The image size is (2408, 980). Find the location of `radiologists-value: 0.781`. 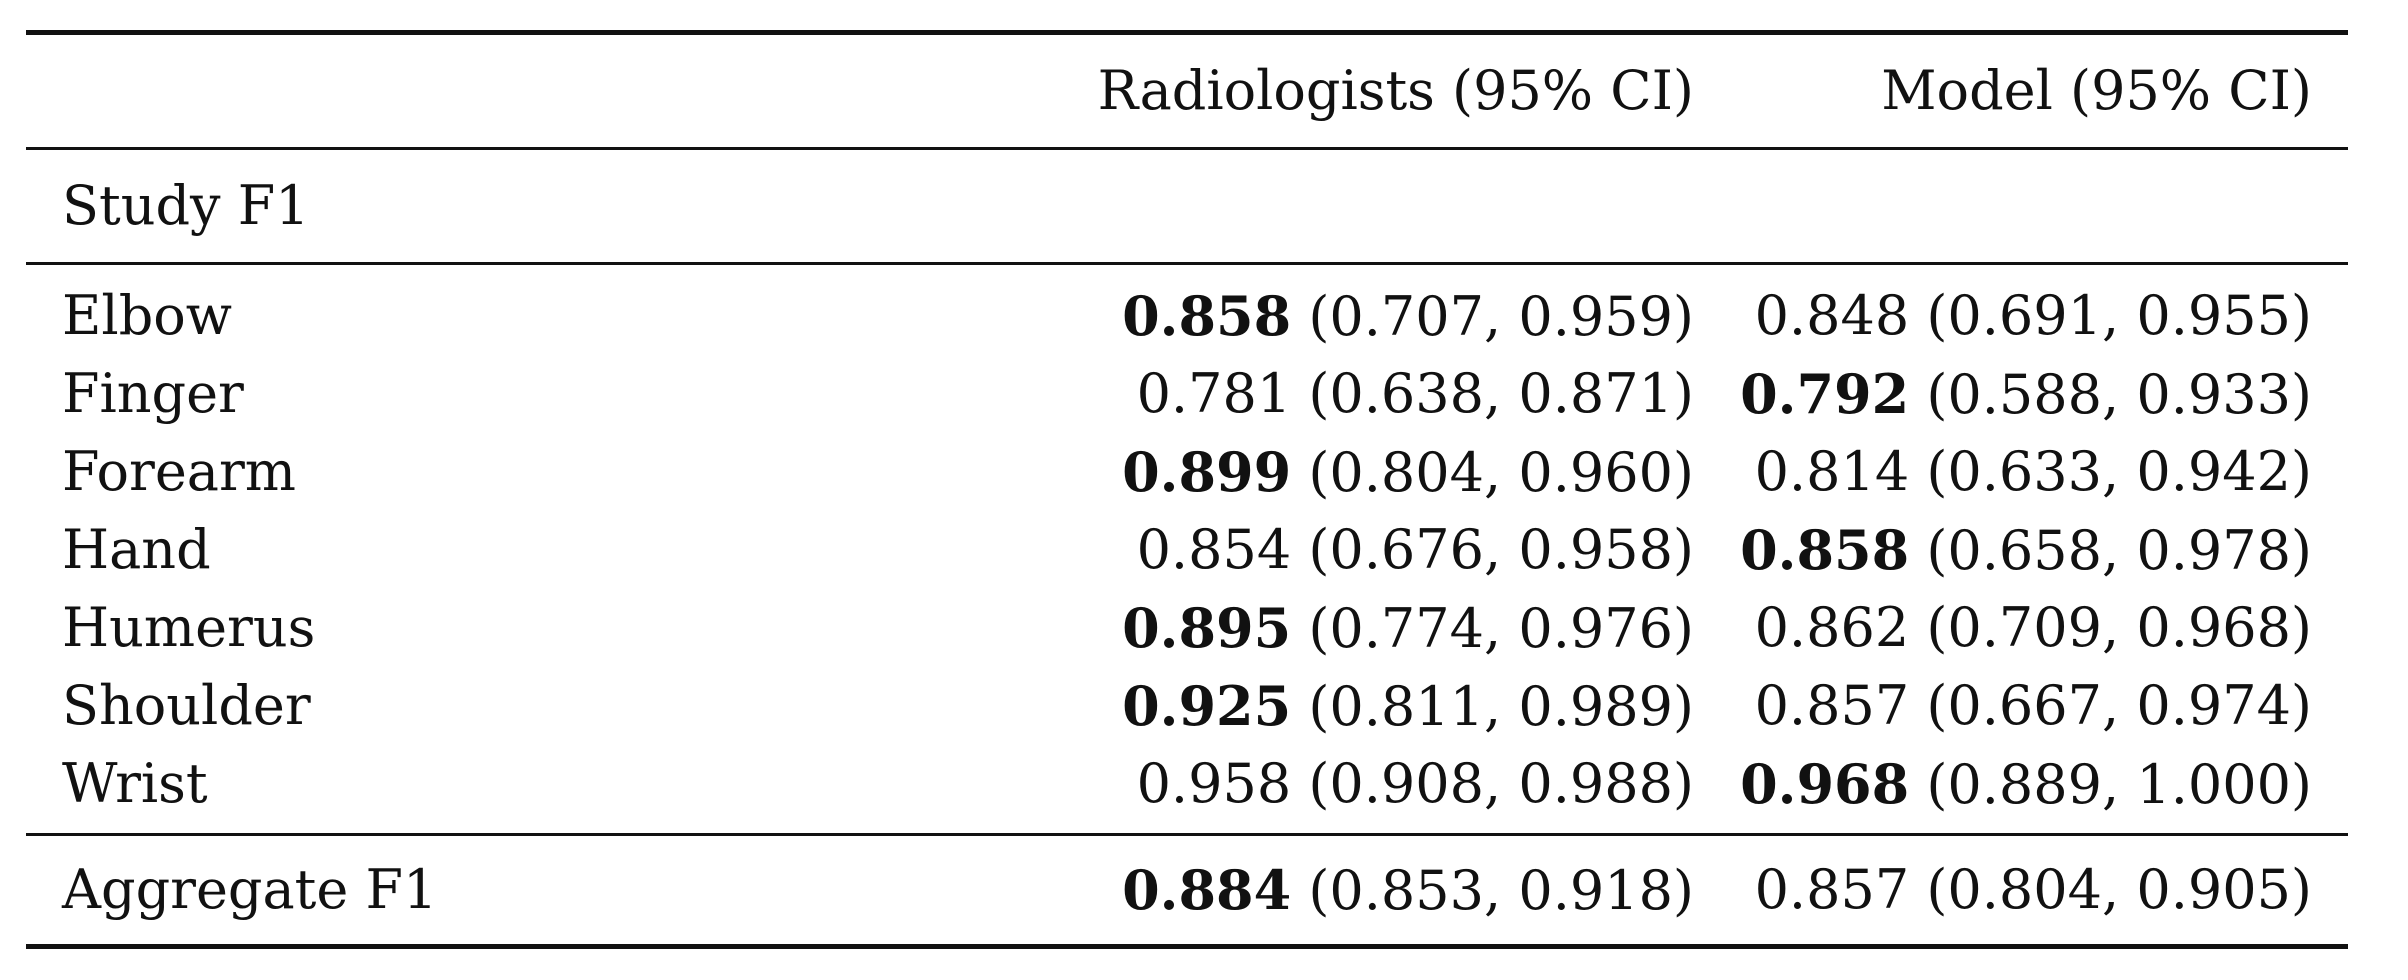

radiologists-value: 0.781 is located at coordinates (1214, 393).